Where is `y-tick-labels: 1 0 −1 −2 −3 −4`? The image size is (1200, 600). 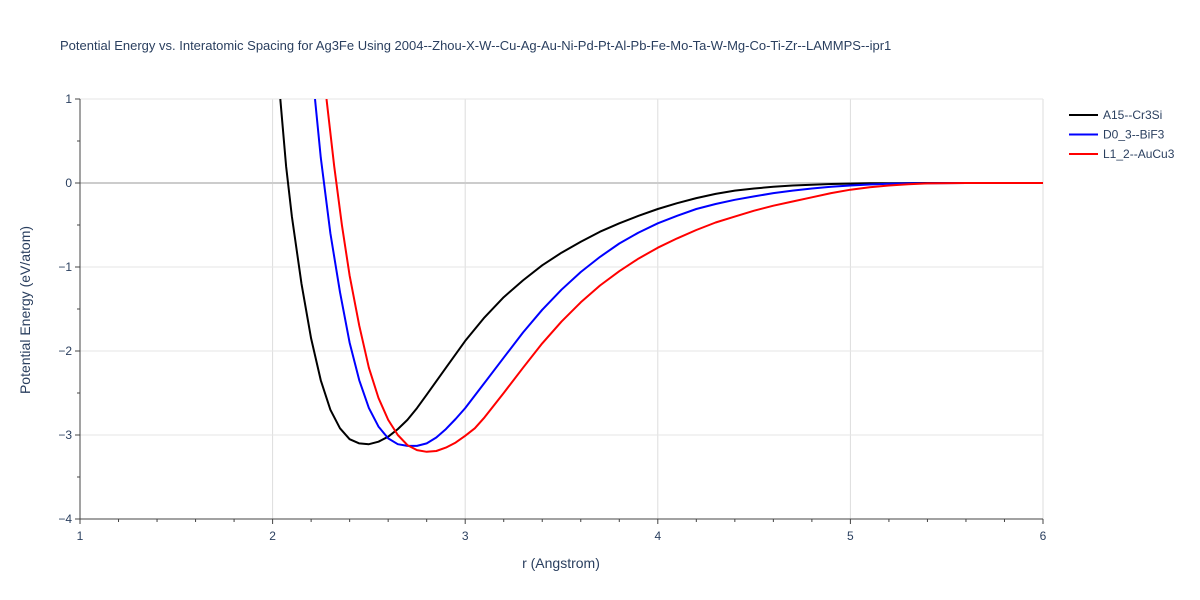 y-tick-labels: 1 0 −1 −2 −3 −4 is located at coordinates (65, 309).